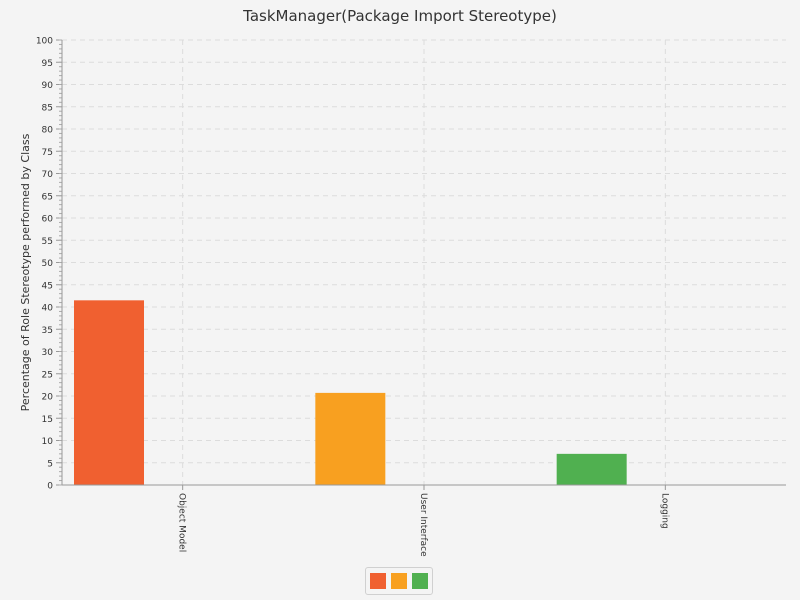 Image resolution: width=800 pixels, height=600 pixels. Describe the element at coordinates (44, 42) in the screenshot. I see `y-tick-label: 100` at that location.